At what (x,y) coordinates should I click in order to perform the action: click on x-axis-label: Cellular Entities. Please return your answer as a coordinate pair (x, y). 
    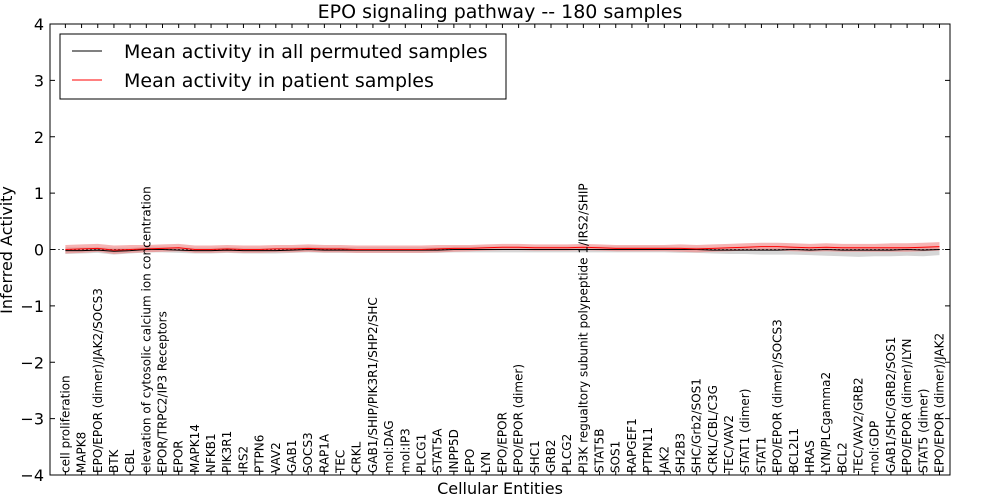
    Looking at the image, I should click on (500, 488).